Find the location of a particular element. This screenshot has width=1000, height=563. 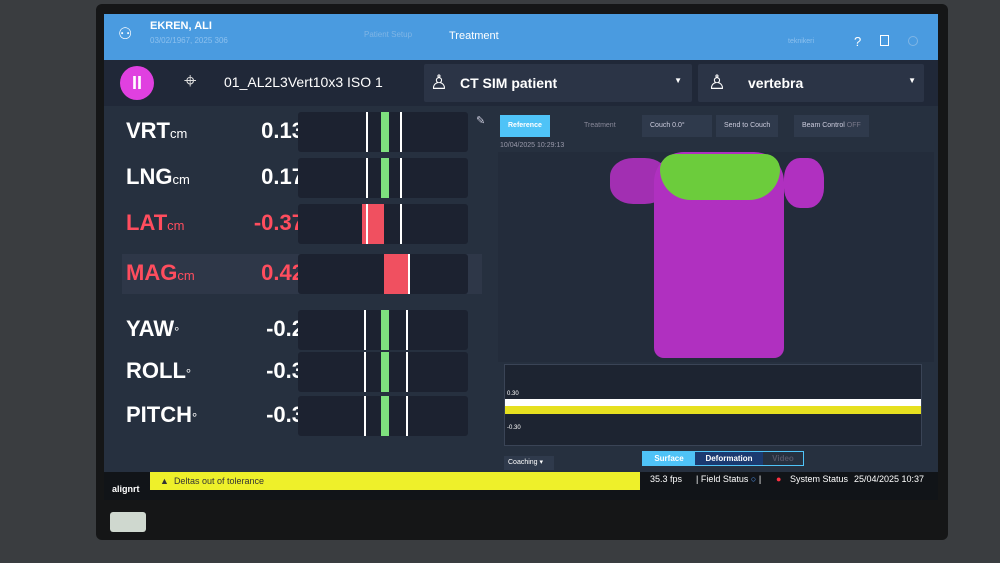

beam-control-toggle: Beam Control OFF is located at coordinates (831, 126).